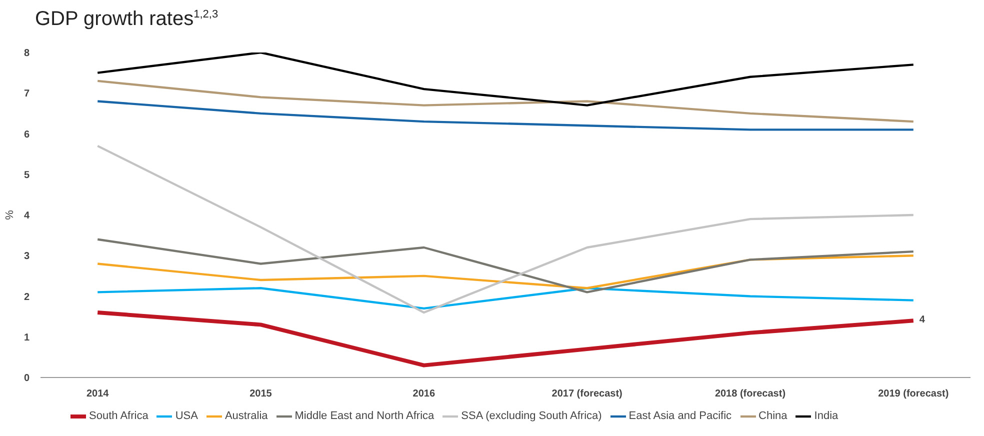 The width and height of the screenshot is (984, 436). What do you see at coordinates (364, 416) in the screenshot?
I see `legend-label: Middle East and North Africa` at bounding box center [364, 416].